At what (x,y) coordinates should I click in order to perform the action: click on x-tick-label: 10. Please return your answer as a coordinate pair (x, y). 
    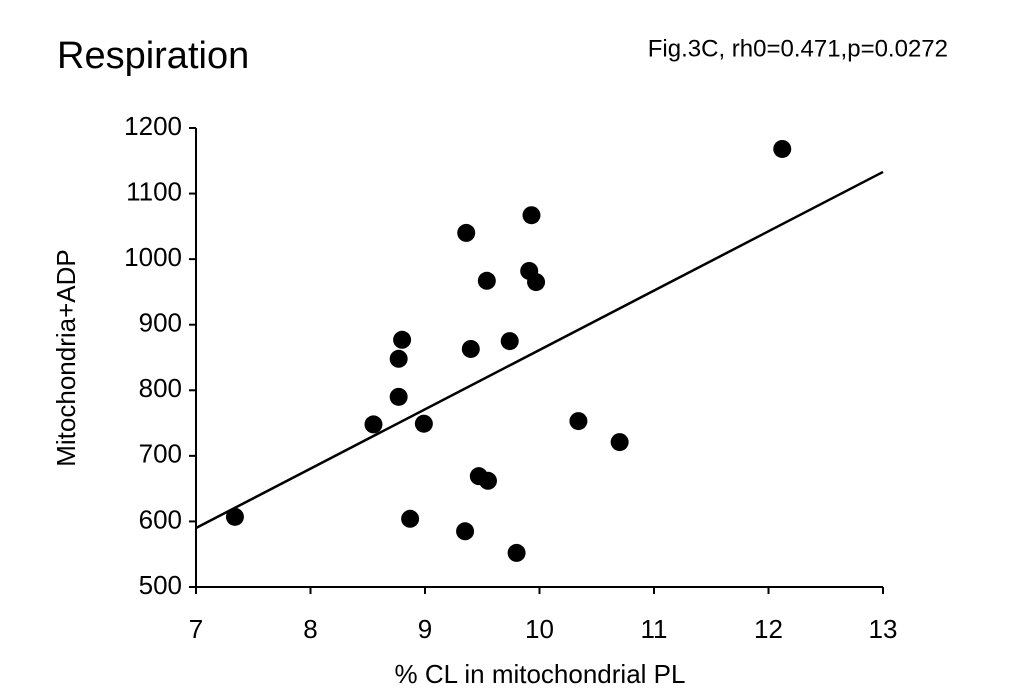
    Looking at the image, I should click on (539, 629).